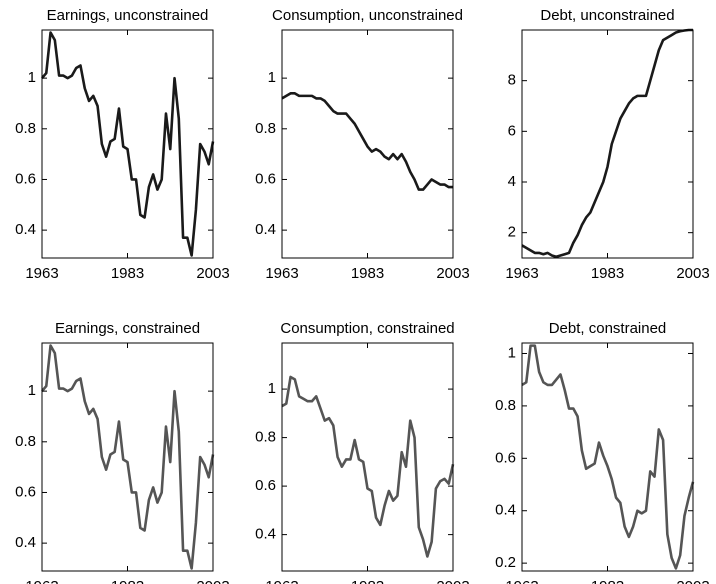 Image resolution: width=716 pixels, height=584 pixels. Describe the element at coordinates (505, 562) in the screenshot. I see `y-tick-label: 0.2` at that location.